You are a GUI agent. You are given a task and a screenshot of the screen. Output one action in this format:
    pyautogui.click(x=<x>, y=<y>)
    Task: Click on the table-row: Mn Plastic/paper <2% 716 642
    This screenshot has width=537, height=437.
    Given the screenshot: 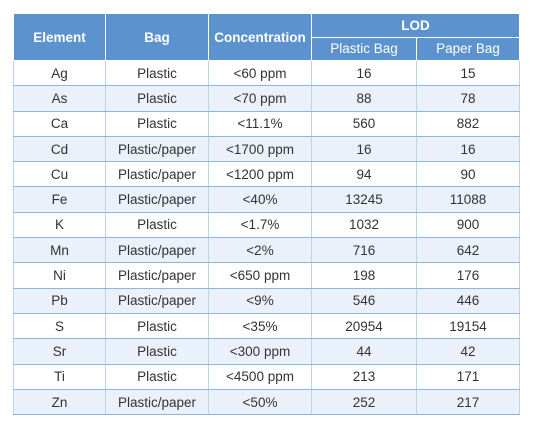 What is the action you would take?
    pyautogui.click(x=266, y=250)
    